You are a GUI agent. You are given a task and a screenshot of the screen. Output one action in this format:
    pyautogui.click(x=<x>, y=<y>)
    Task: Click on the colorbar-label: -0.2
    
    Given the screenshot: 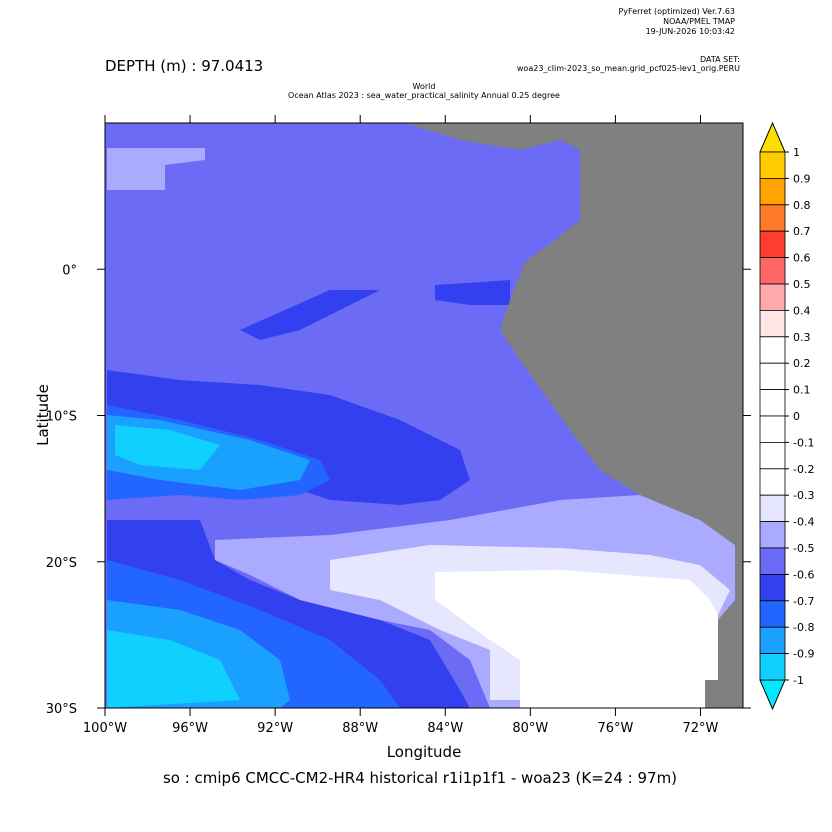 What is the action you would take?
    pyautogui.click(x=803, y=469)
    